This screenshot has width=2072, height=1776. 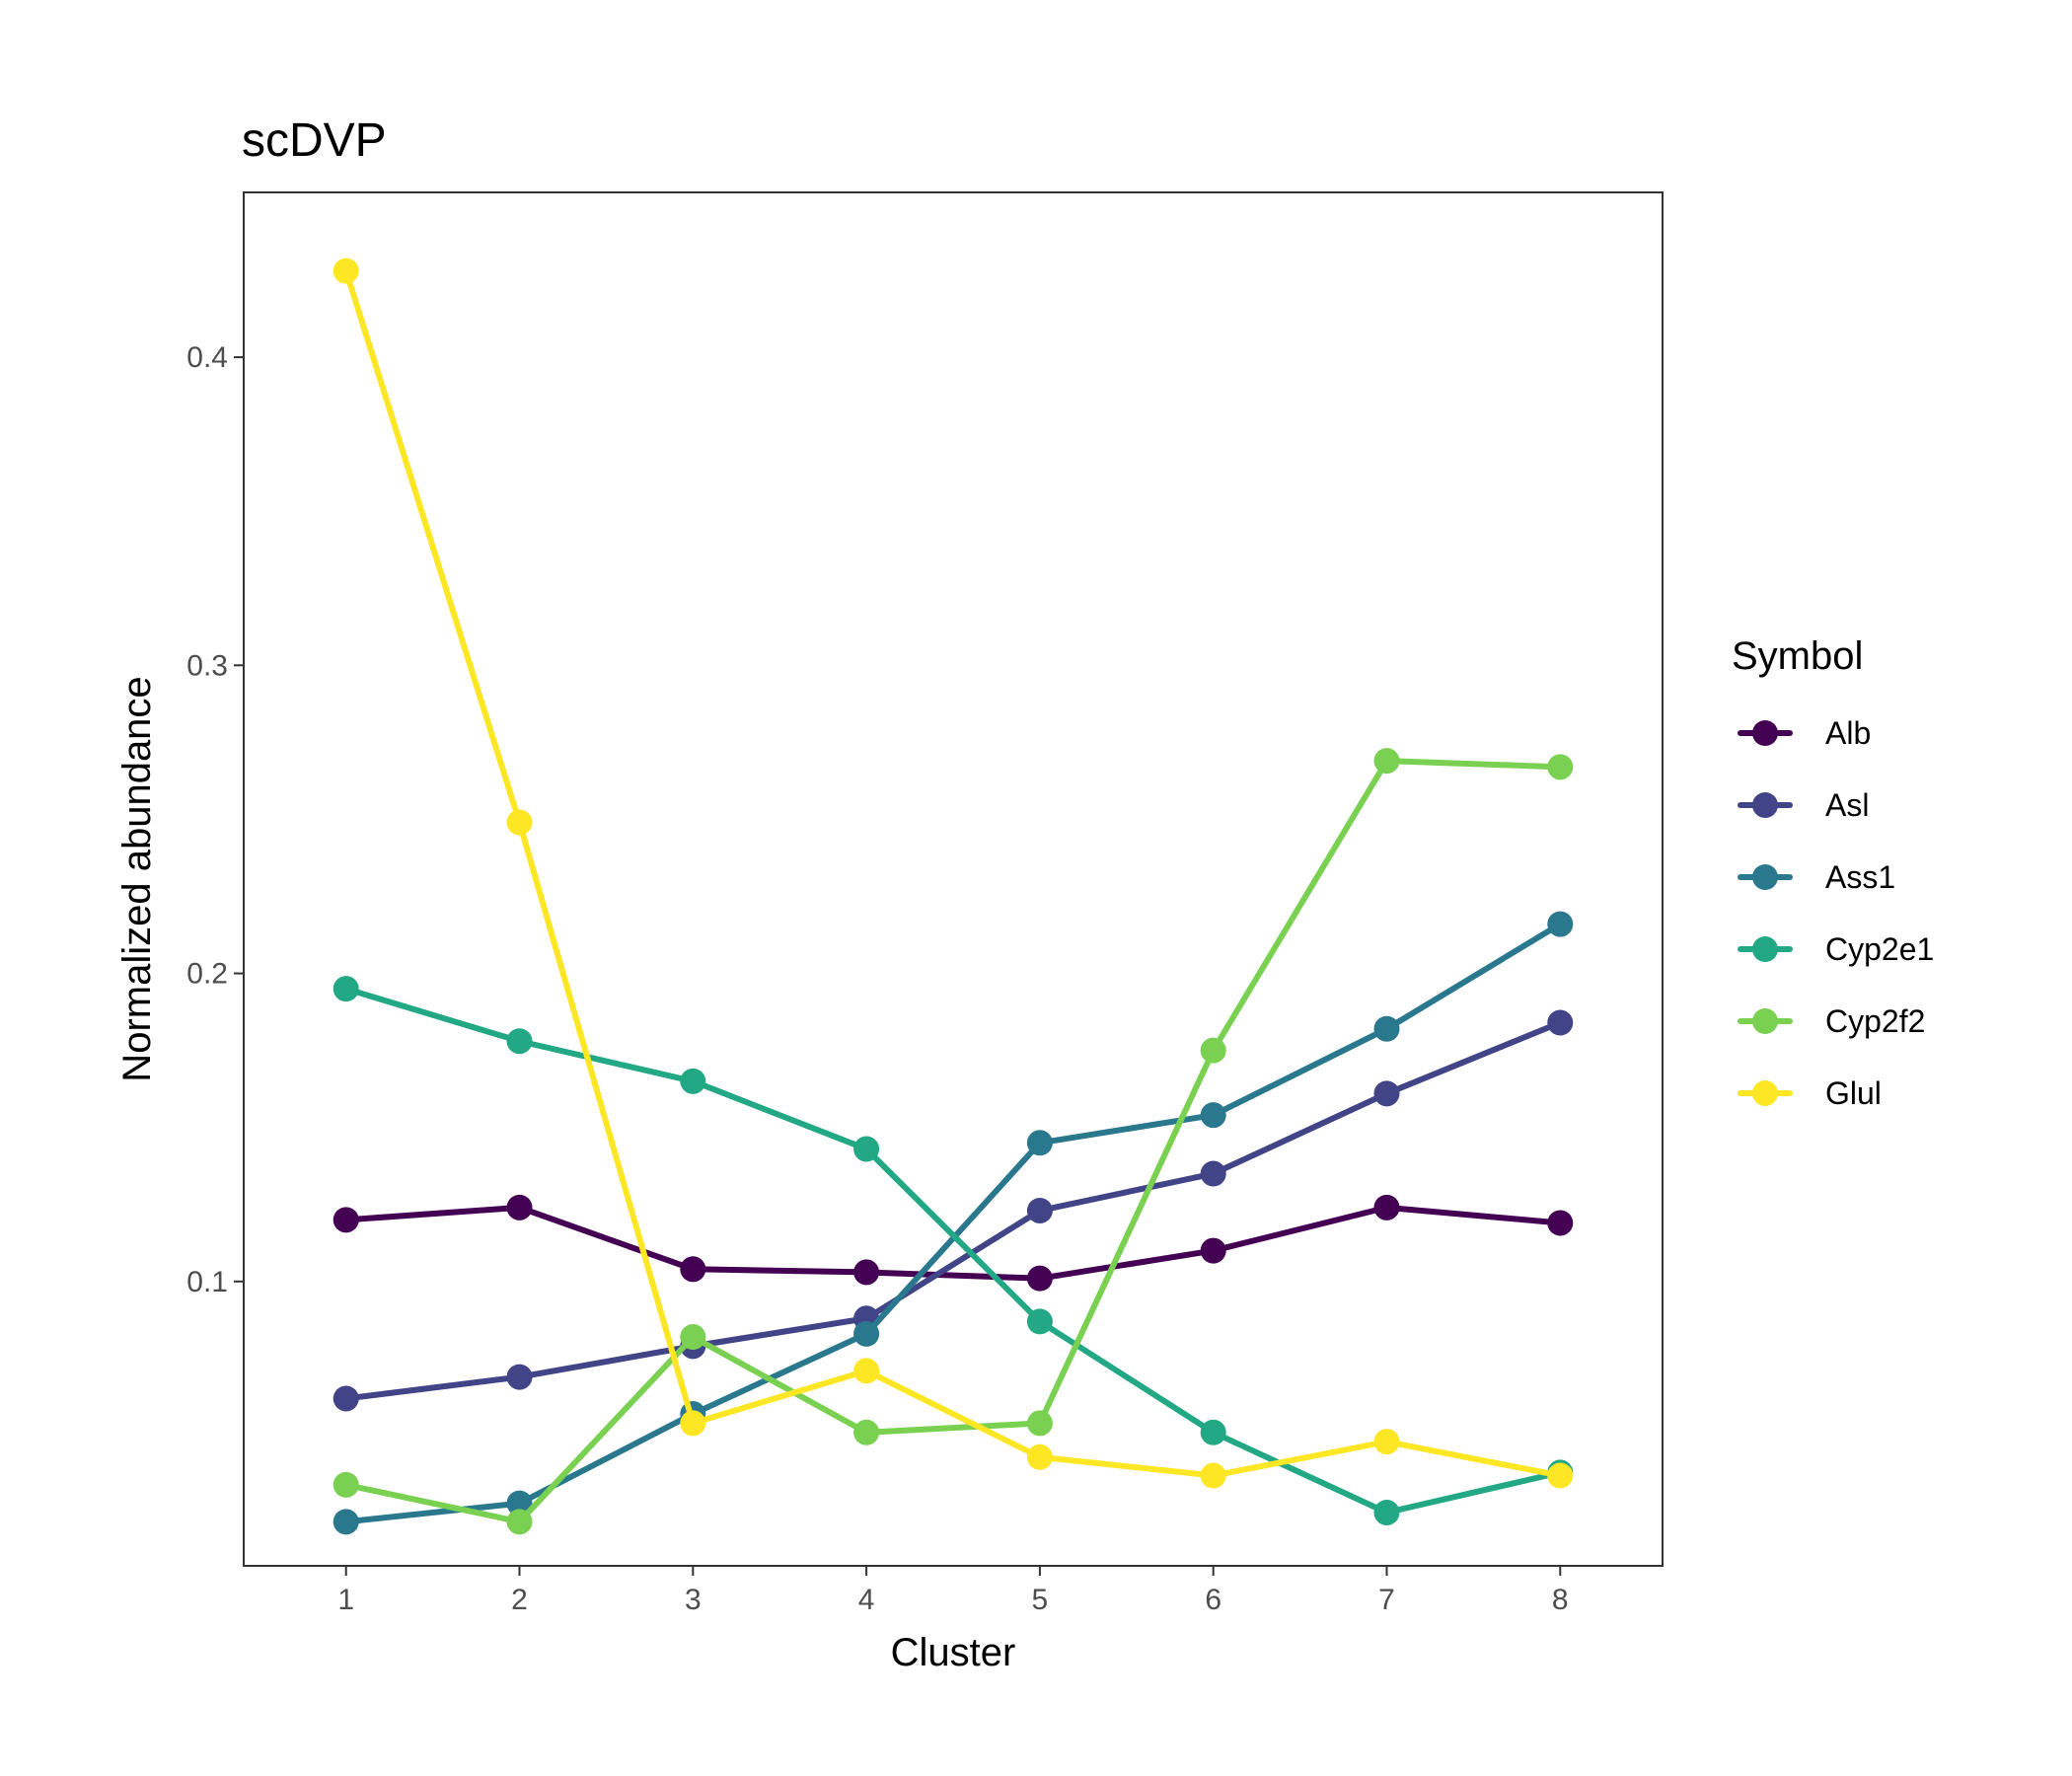 What do you see at coordinates (1880, 949) in the screenshot?
I see `legend-label: Cyp2e1` at bounding box center [1880, 949].